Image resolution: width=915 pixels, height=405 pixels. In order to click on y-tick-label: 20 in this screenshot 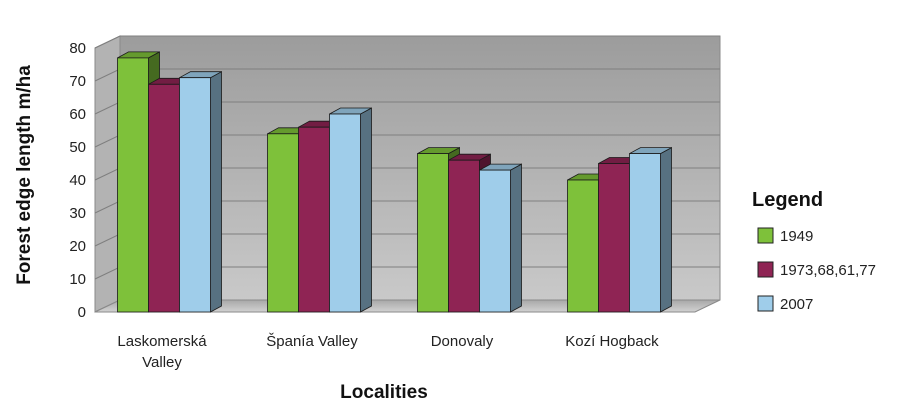, I will do `click(77, 246)`.